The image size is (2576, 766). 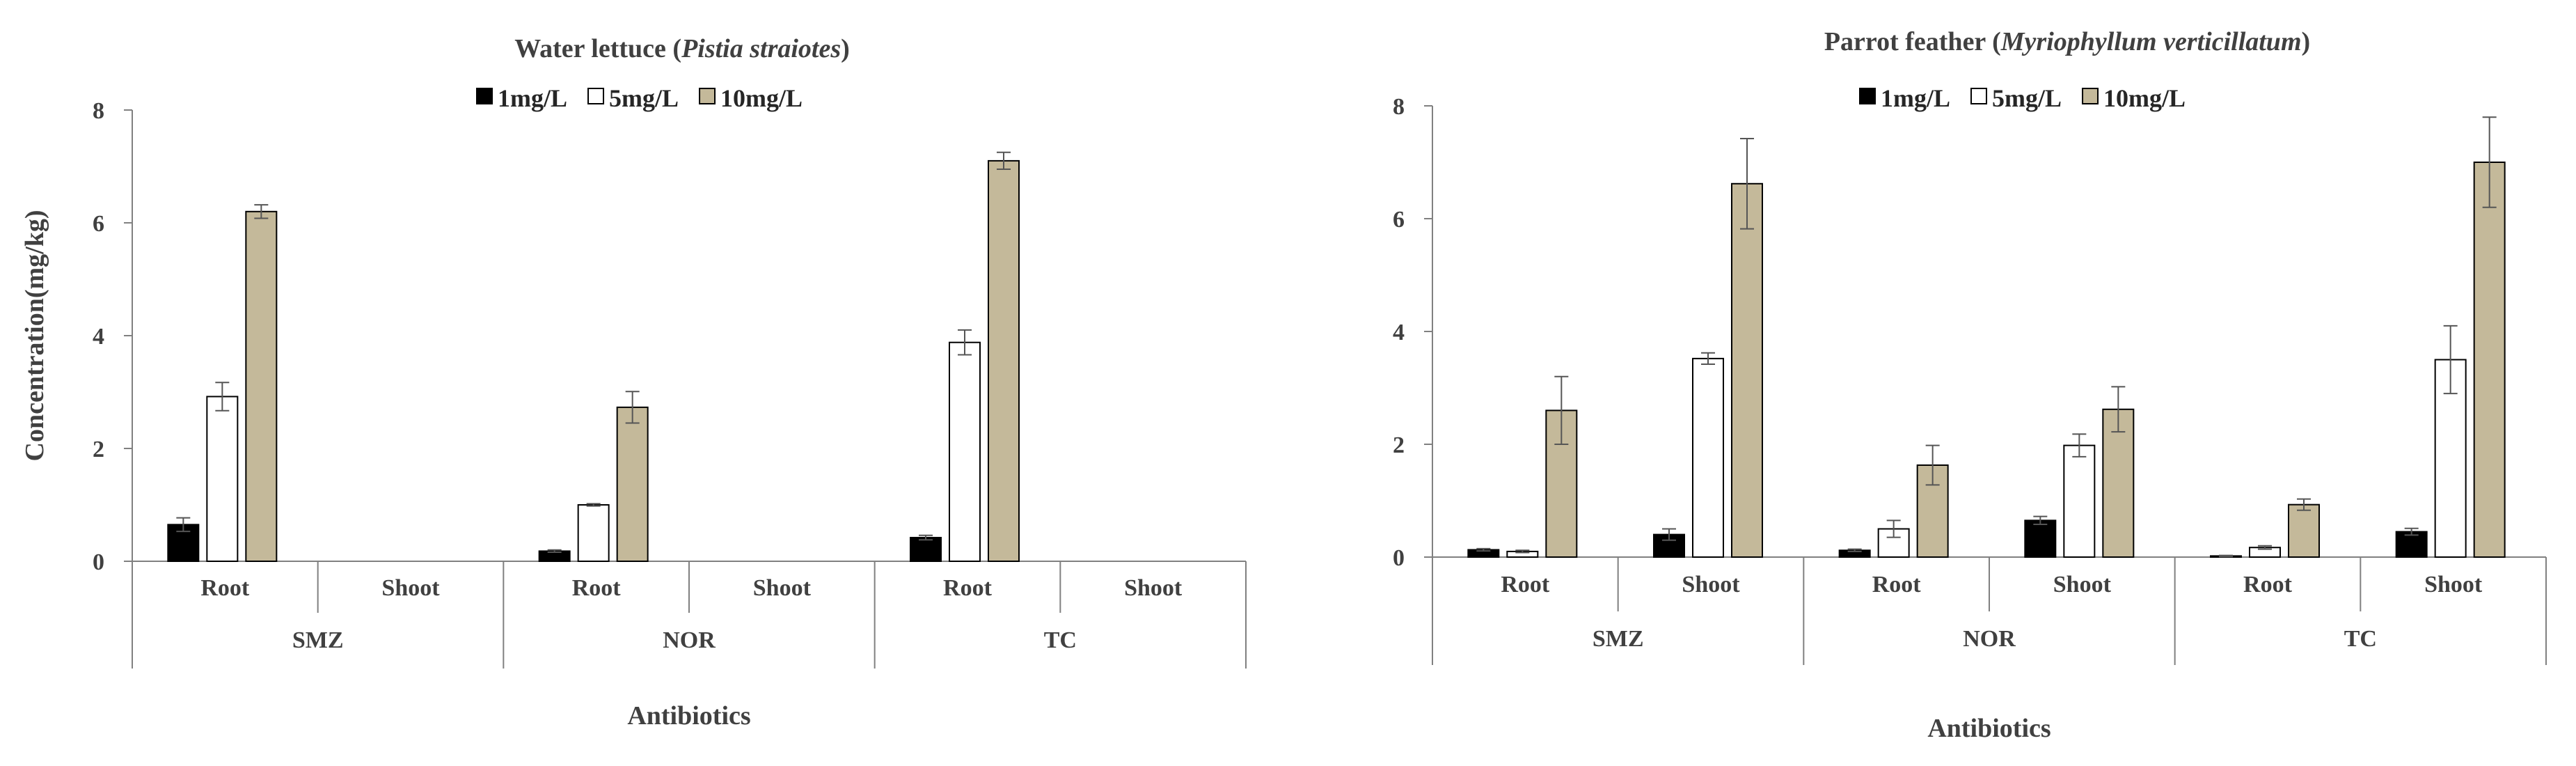 I want to click on chart-title: Water lettuce (Pistia straiotes), so click(x=682, y=49).